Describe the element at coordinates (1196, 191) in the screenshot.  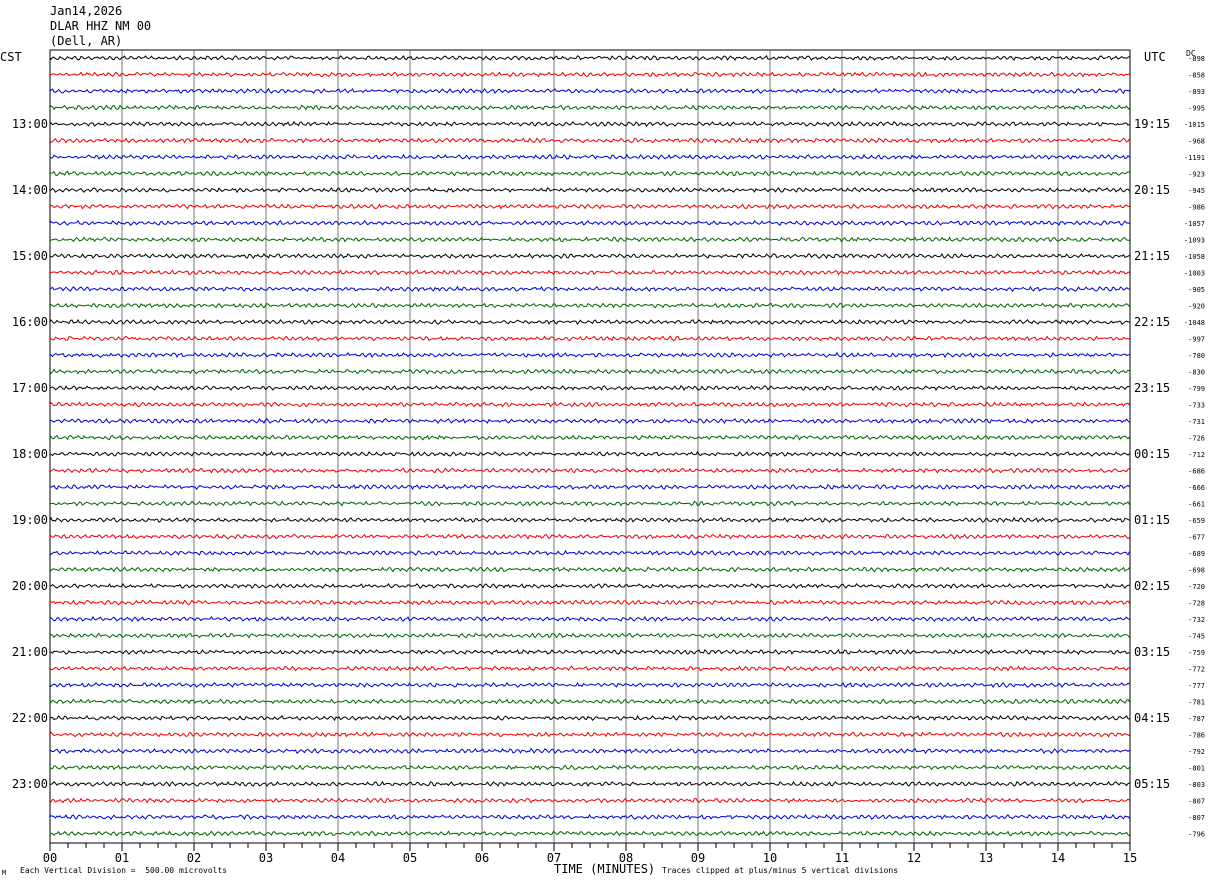
I see `dc-offset-label: -945` at that location.